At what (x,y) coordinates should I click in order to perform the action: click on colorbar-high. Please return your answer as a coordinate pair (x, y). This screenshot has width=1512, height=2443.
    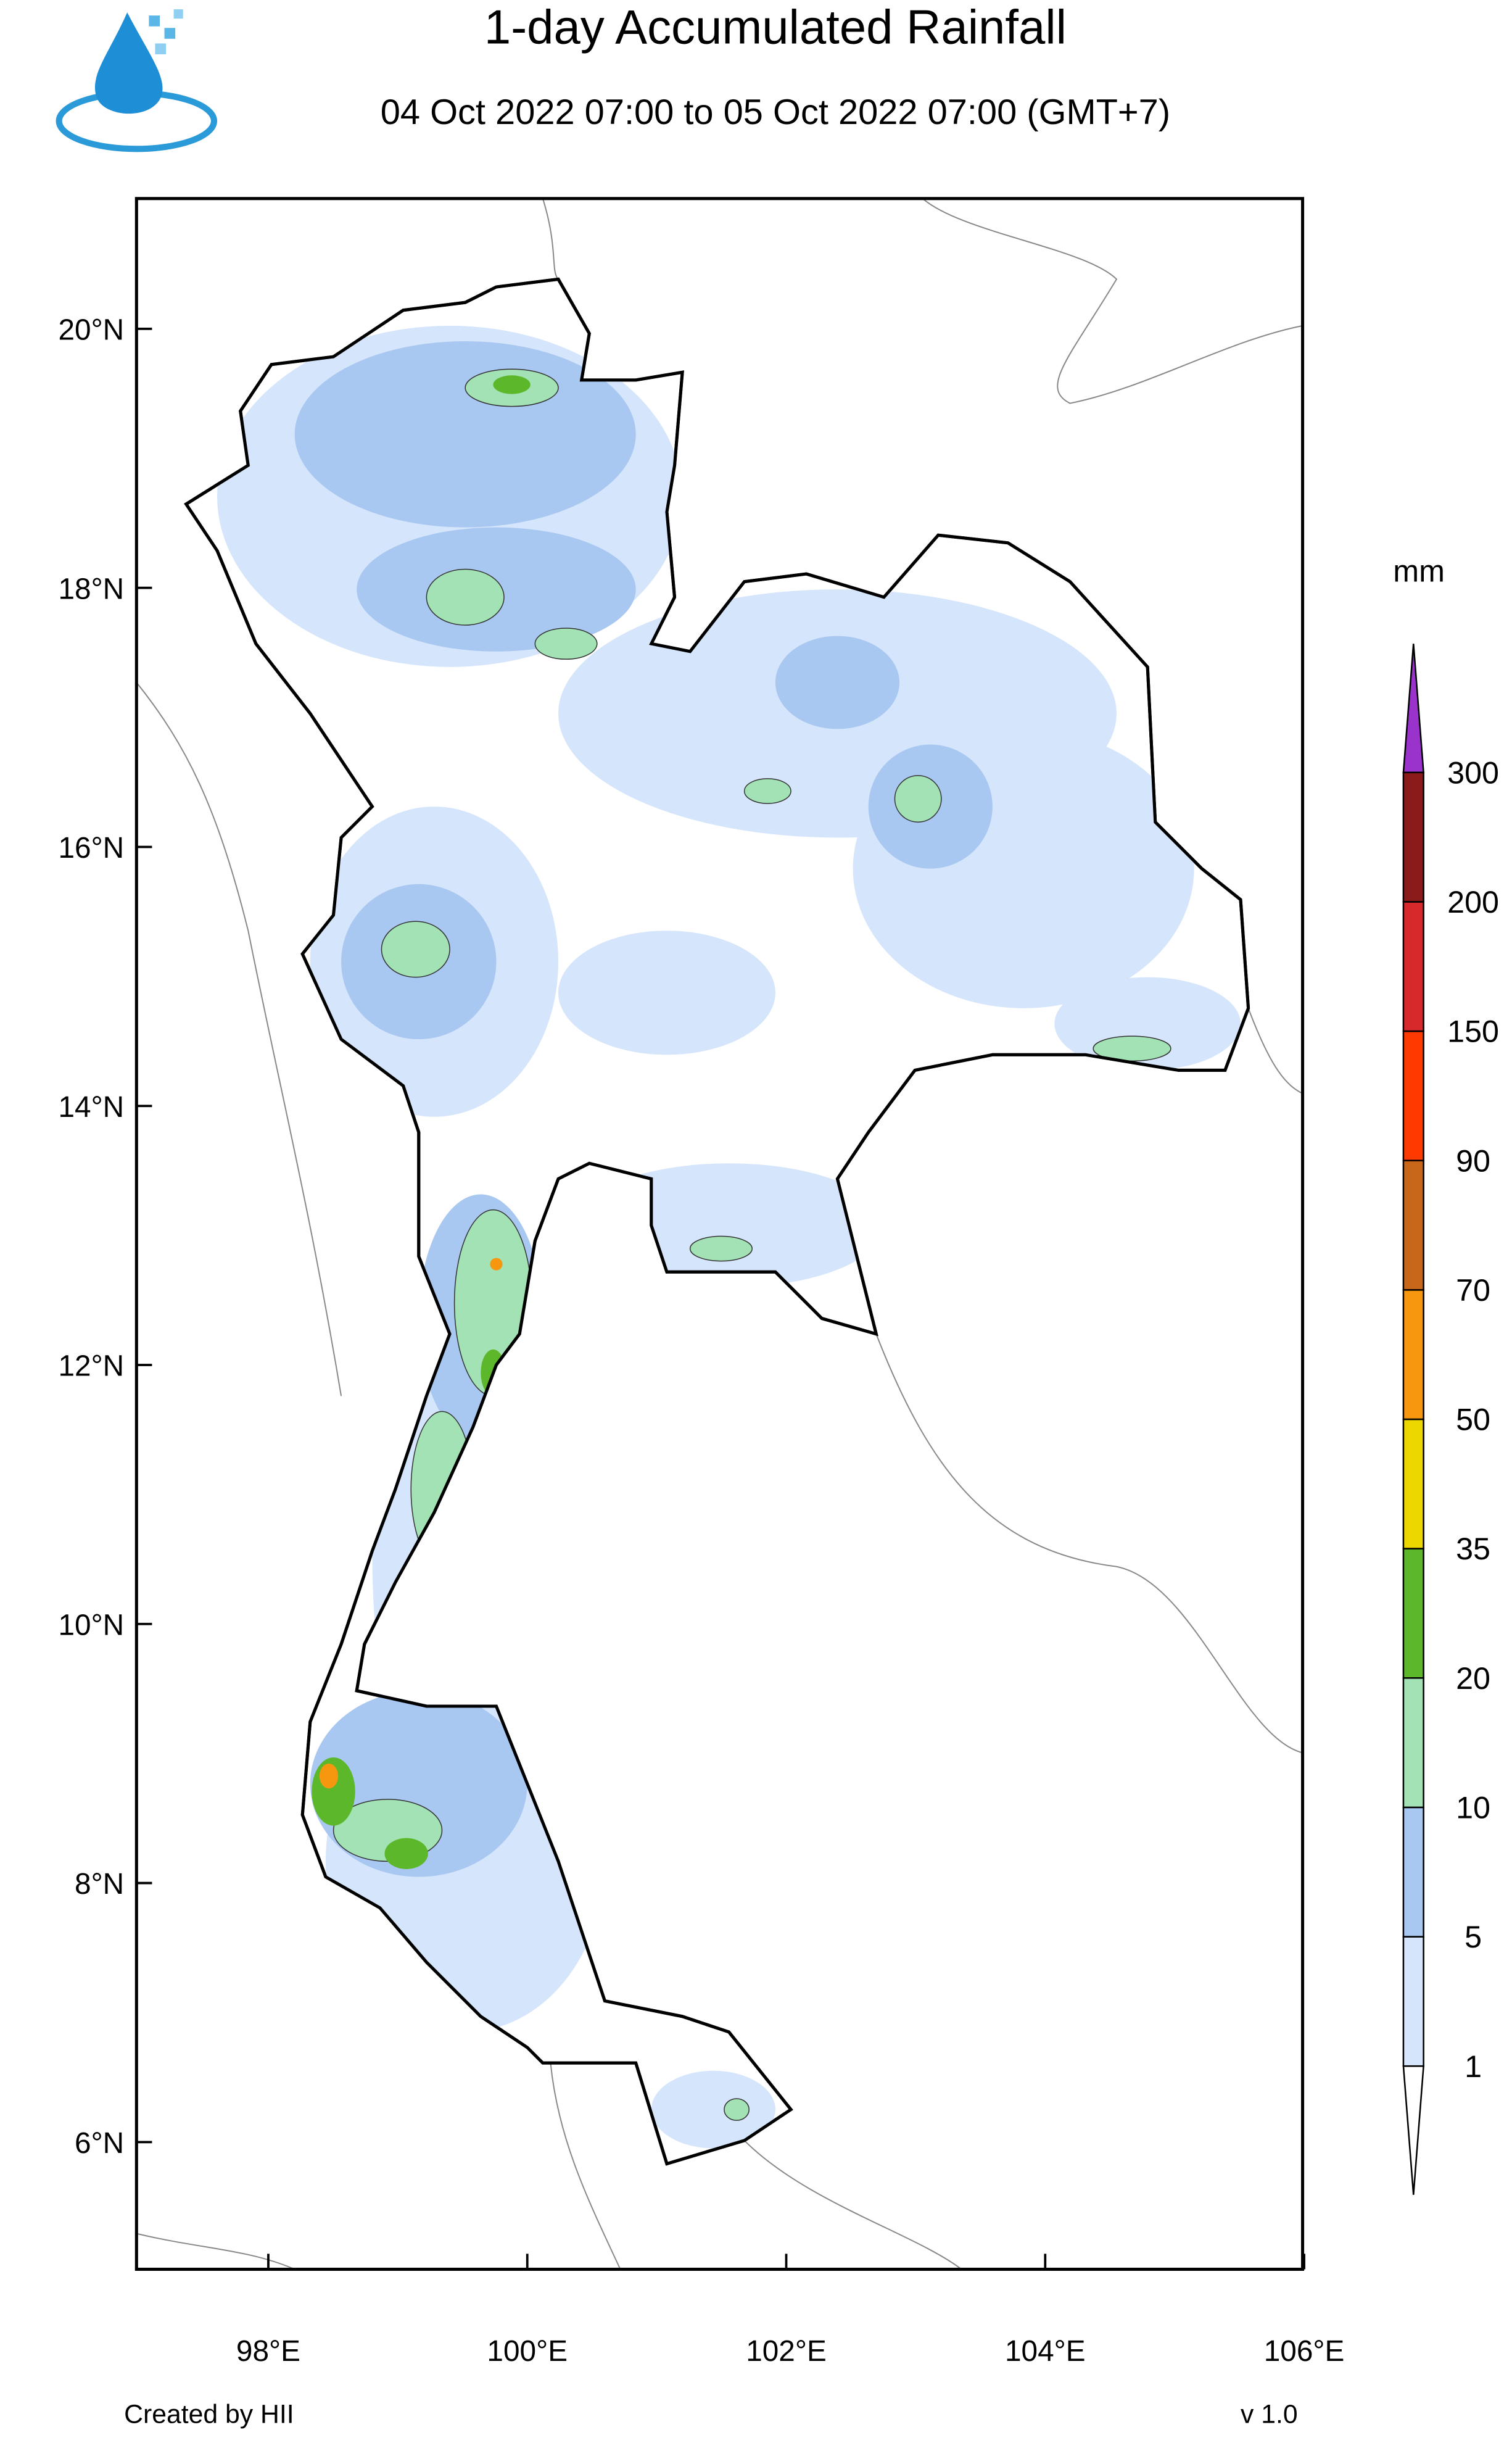
    Looking at the image, I should click on (1413, 709).